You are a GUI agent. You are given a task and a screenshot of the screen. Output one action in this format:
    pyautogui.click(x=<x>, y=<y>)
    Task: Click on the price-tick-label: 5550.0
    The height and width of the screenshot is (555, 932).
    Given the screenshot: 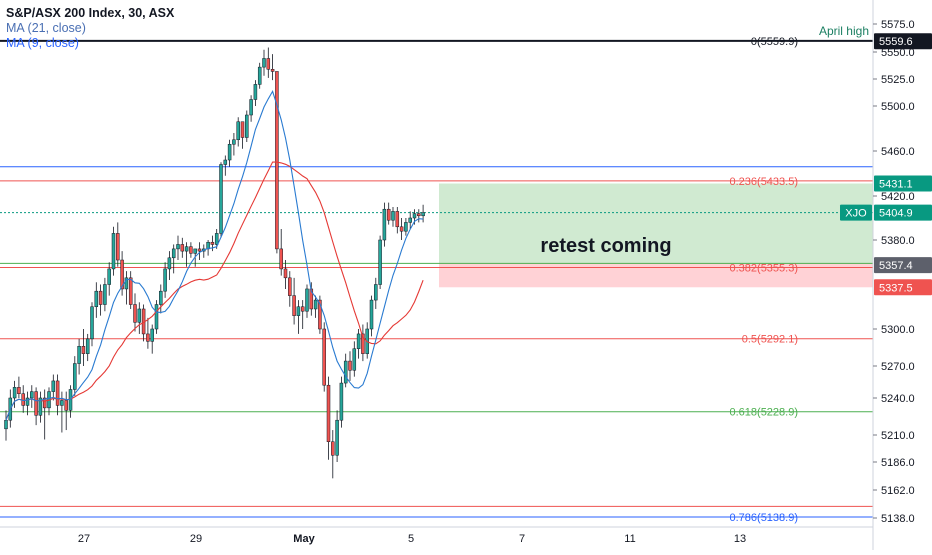 What is the action you would take?
    pyautogui.click(x=898, y=53)
    